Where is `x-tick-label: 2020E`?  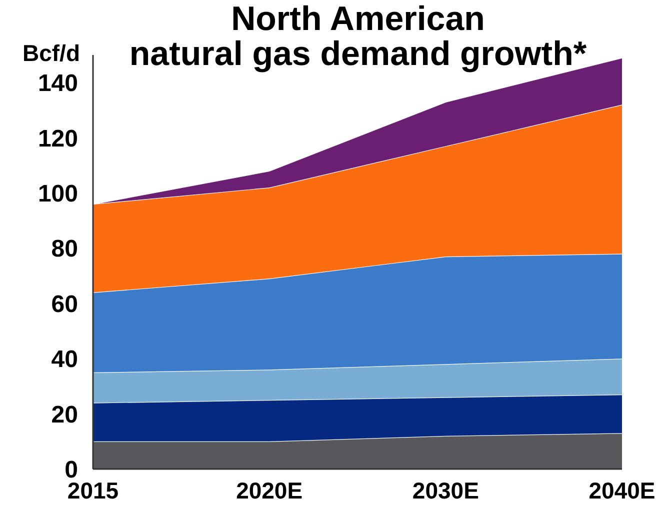
x-tick-label: 2020E is located at coordinates (269, 490).